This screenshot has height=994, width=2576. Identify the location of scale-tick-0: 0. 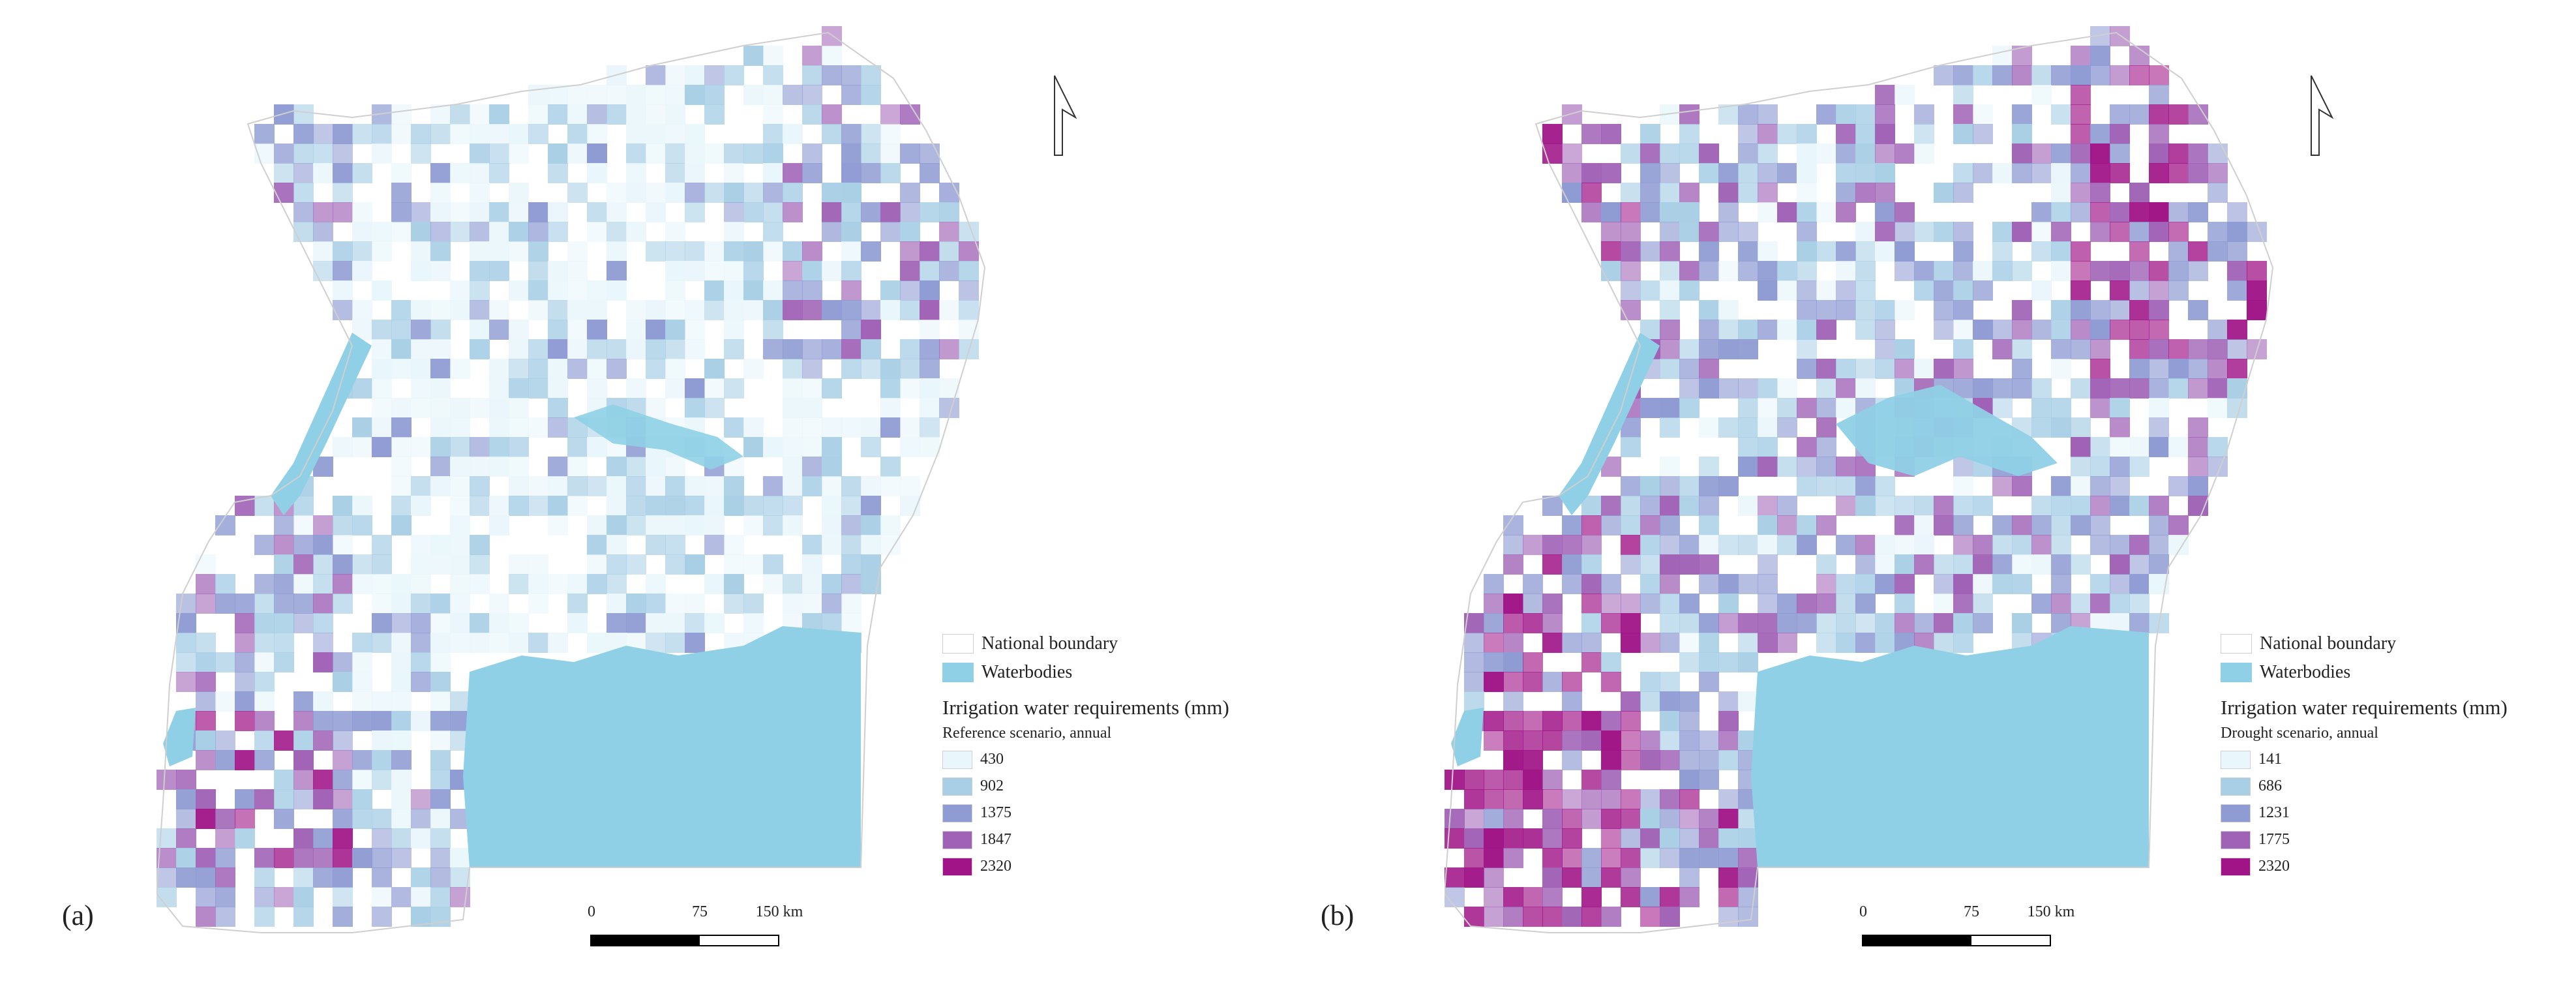
(591, 911).